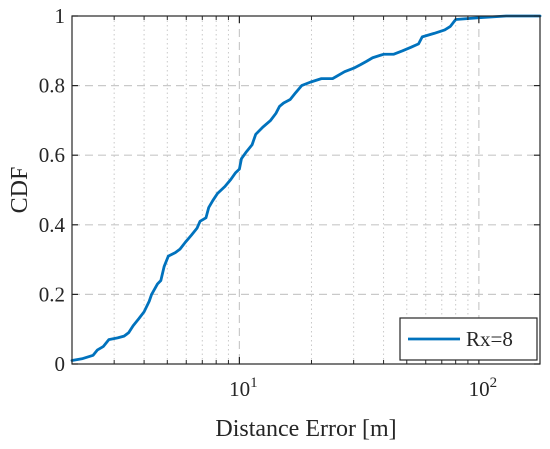 This screenshot has width=550, height=449. What do you see at coordinates (483, 388) in the screenshot?
I see `x-tick-label: 10²` at bounding box center [483, 388].